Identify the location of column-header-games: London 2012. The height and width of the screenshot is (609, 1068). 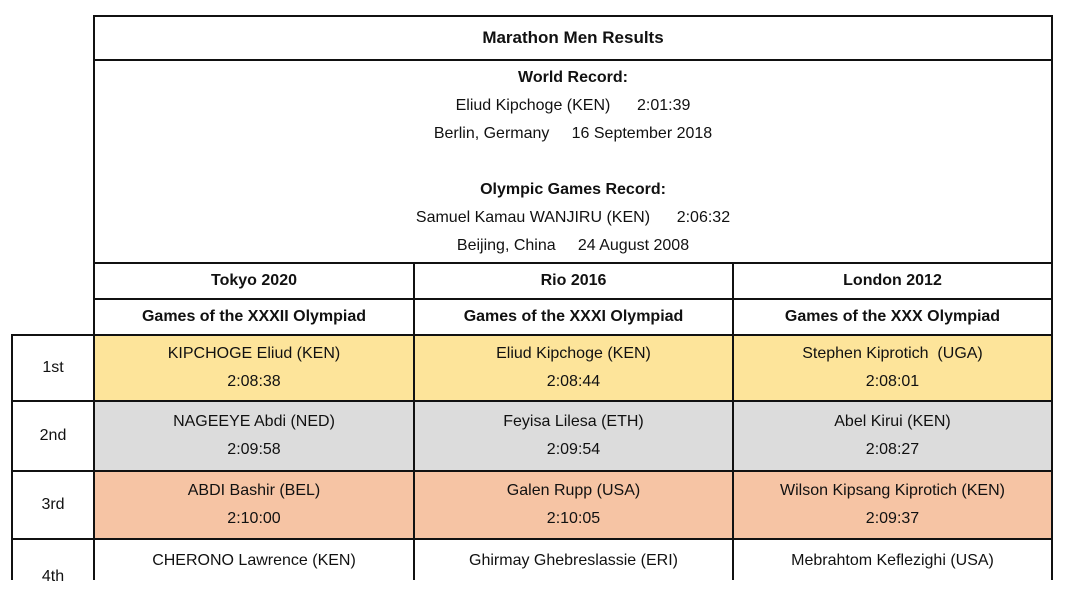
(892, 281).